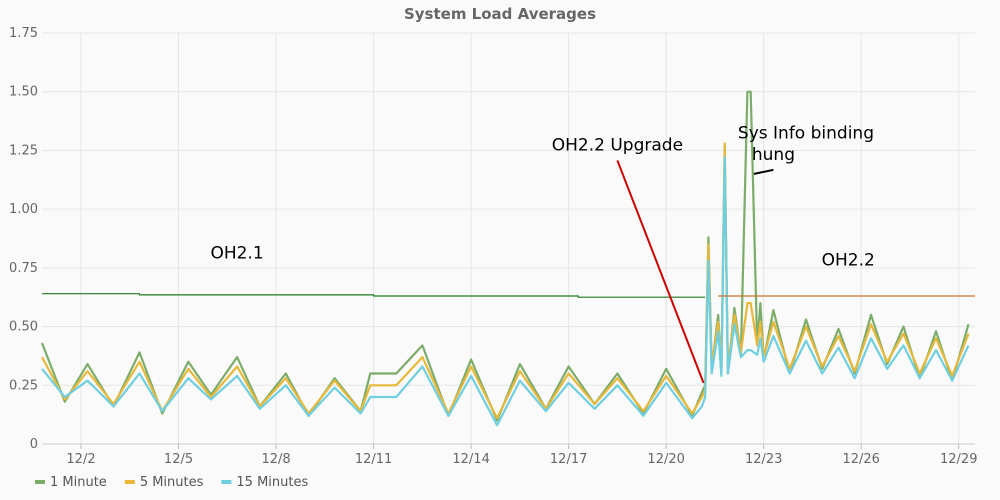 The image size is (1000, 500). Describe the element at coordinates (373, 459) in the screenshot. I see `x-tick-label: 12/11` at that location.